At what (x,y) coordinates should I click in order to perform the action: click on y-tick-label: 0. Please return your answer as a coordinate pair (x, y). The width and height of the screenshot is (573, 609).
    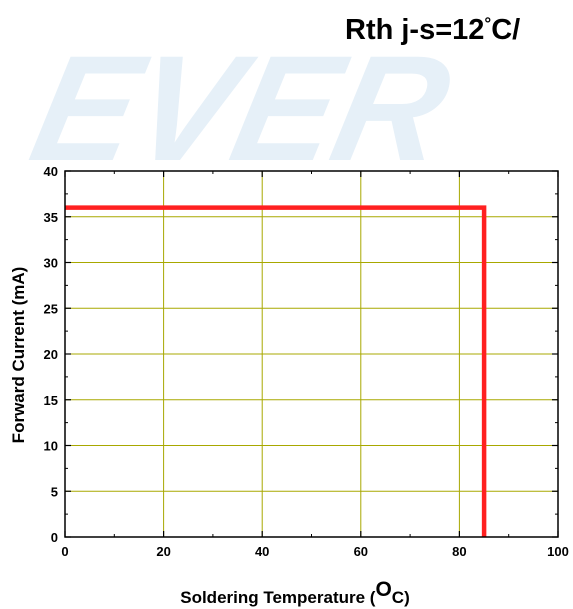
    Looking at the image, I should click on (54, 537).